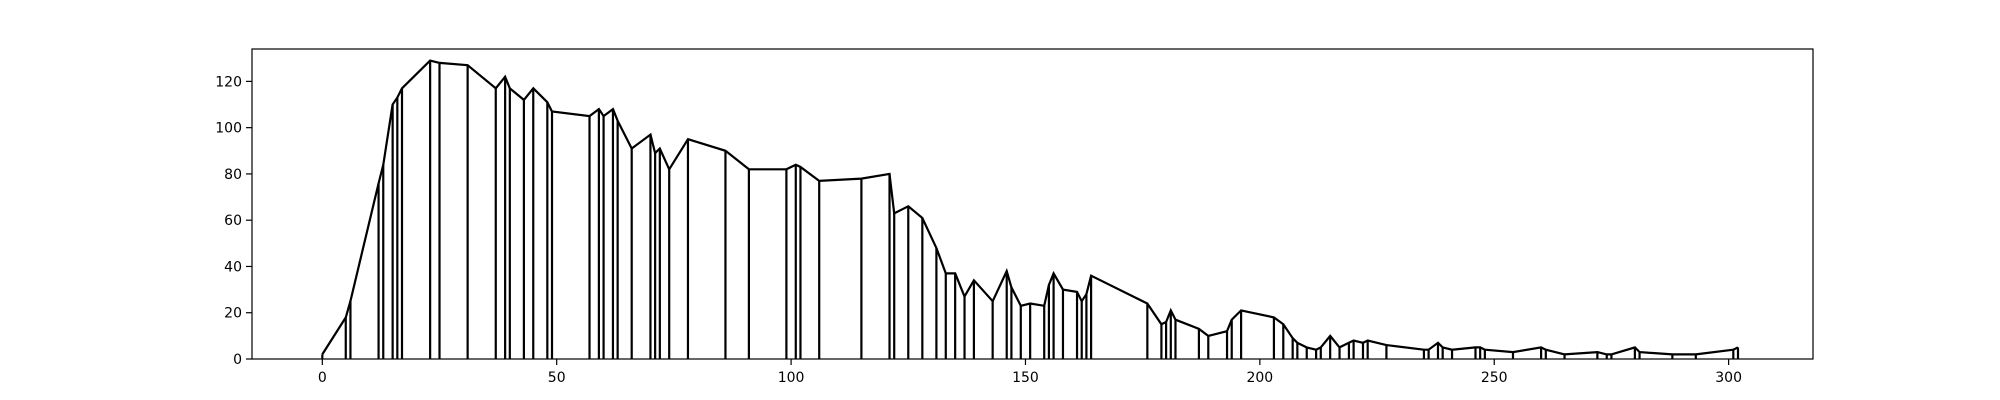 The height and width of the screenshot is (400, 2000). Describe the element at coordinates (233, 175) in the screenshot. I see `y-tick-label: 80` at that location.